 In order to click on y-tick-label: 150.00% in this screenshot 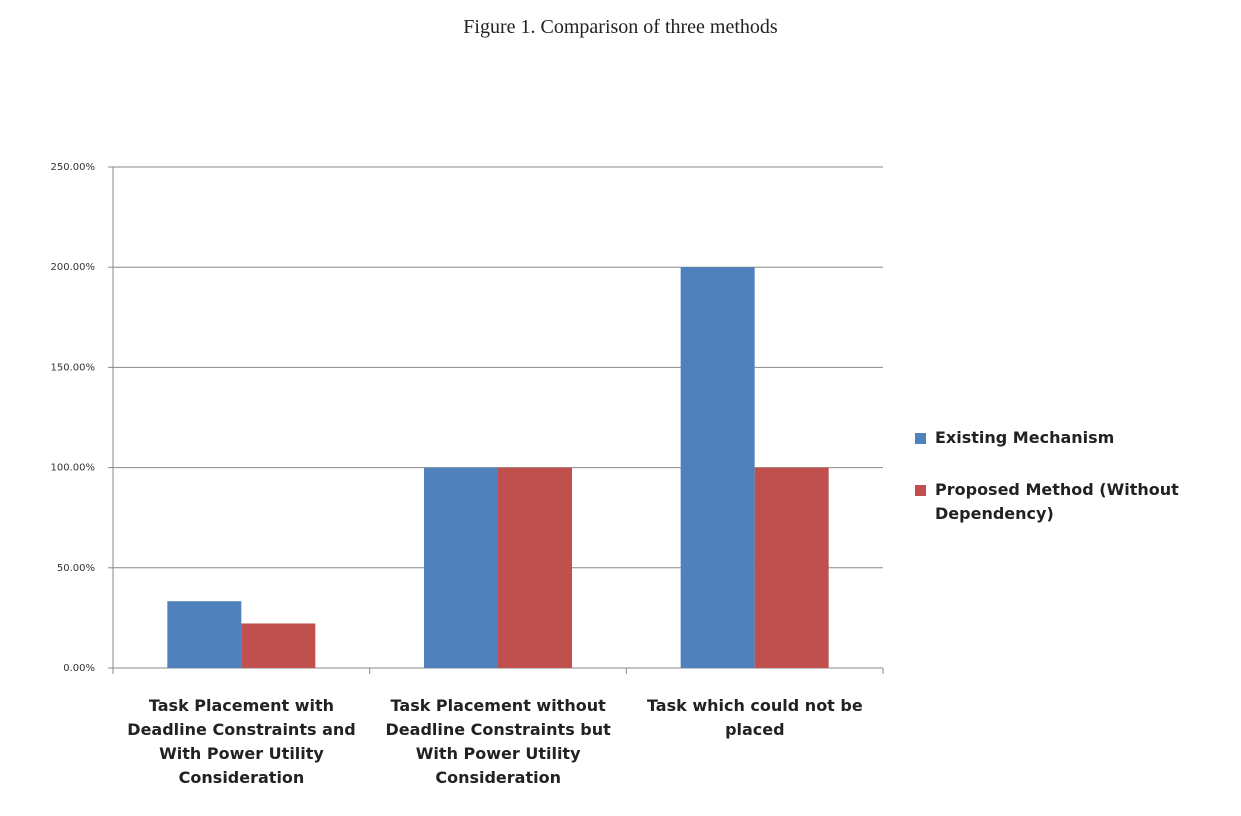, I will do `click(73, 367)`.